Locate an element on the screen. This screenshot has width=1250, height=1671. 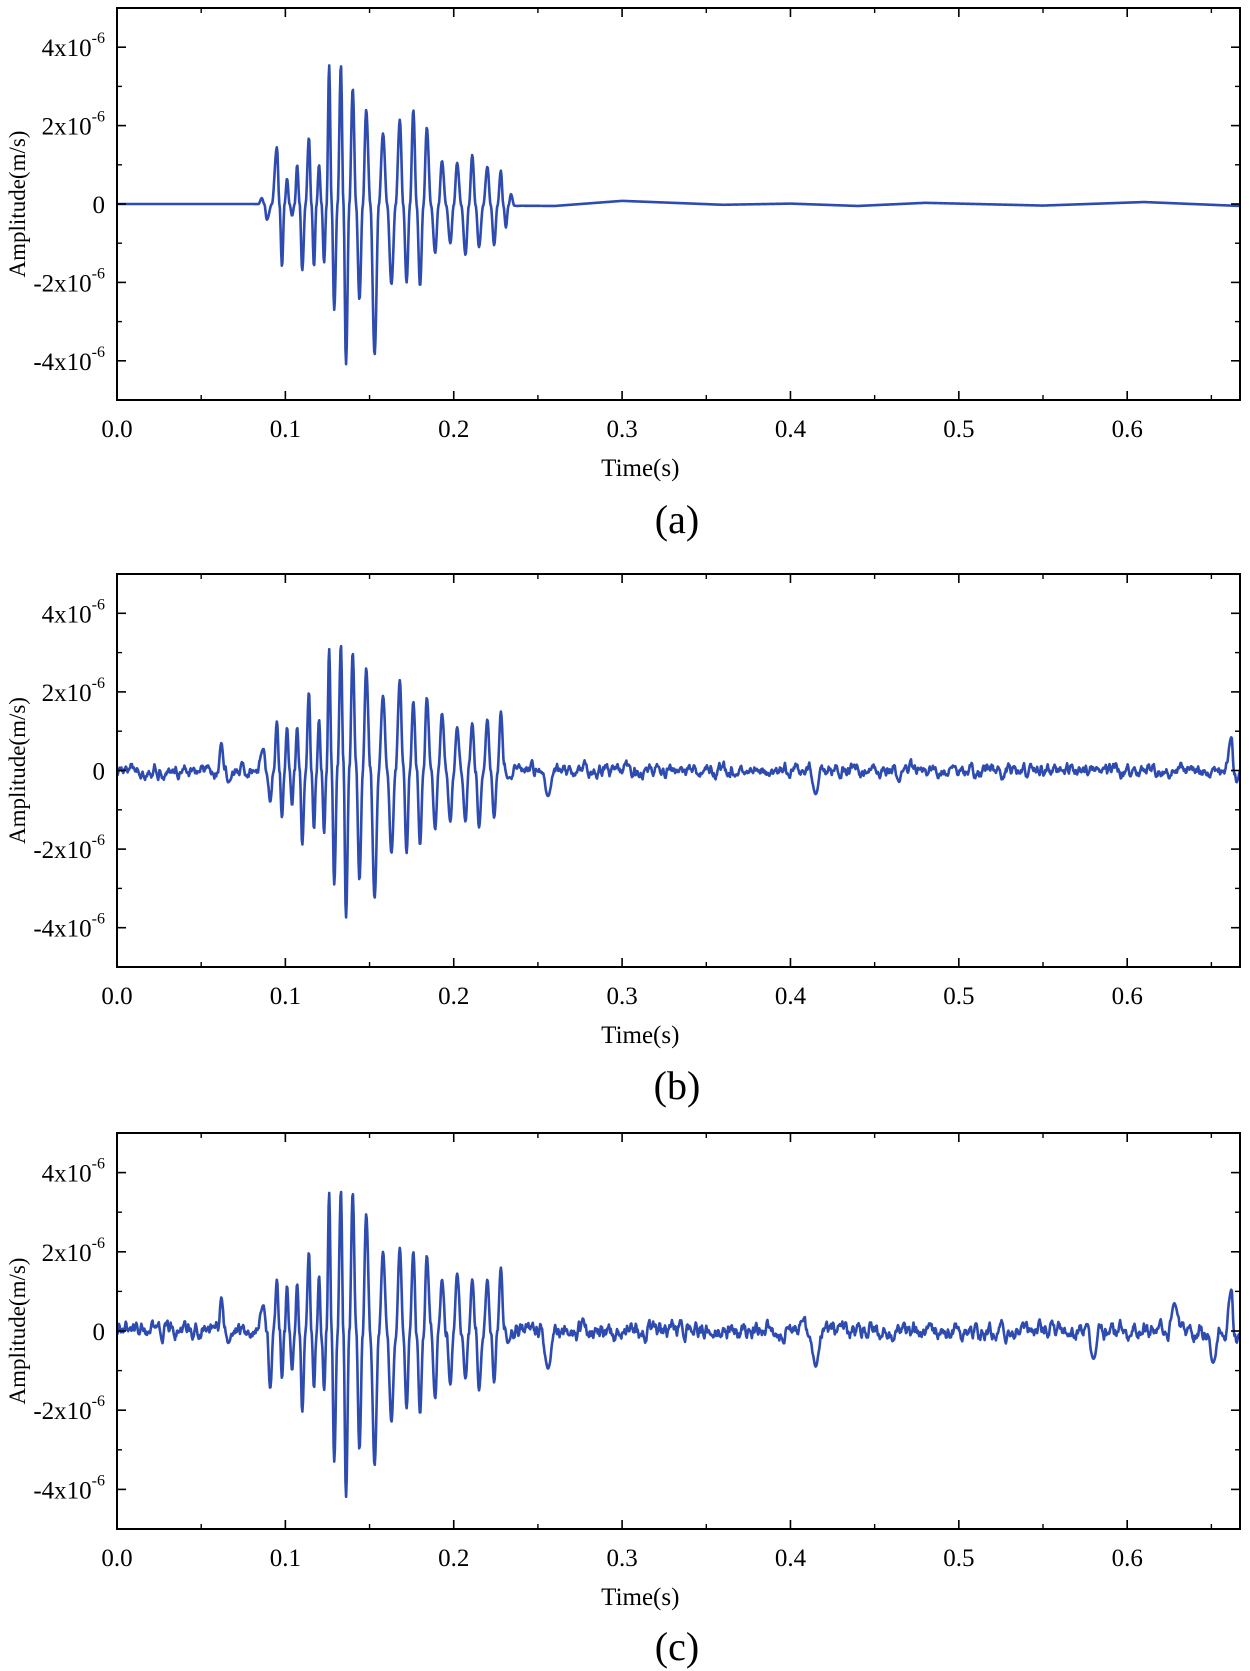
series-line-signal is located at coordinates (678, 781).